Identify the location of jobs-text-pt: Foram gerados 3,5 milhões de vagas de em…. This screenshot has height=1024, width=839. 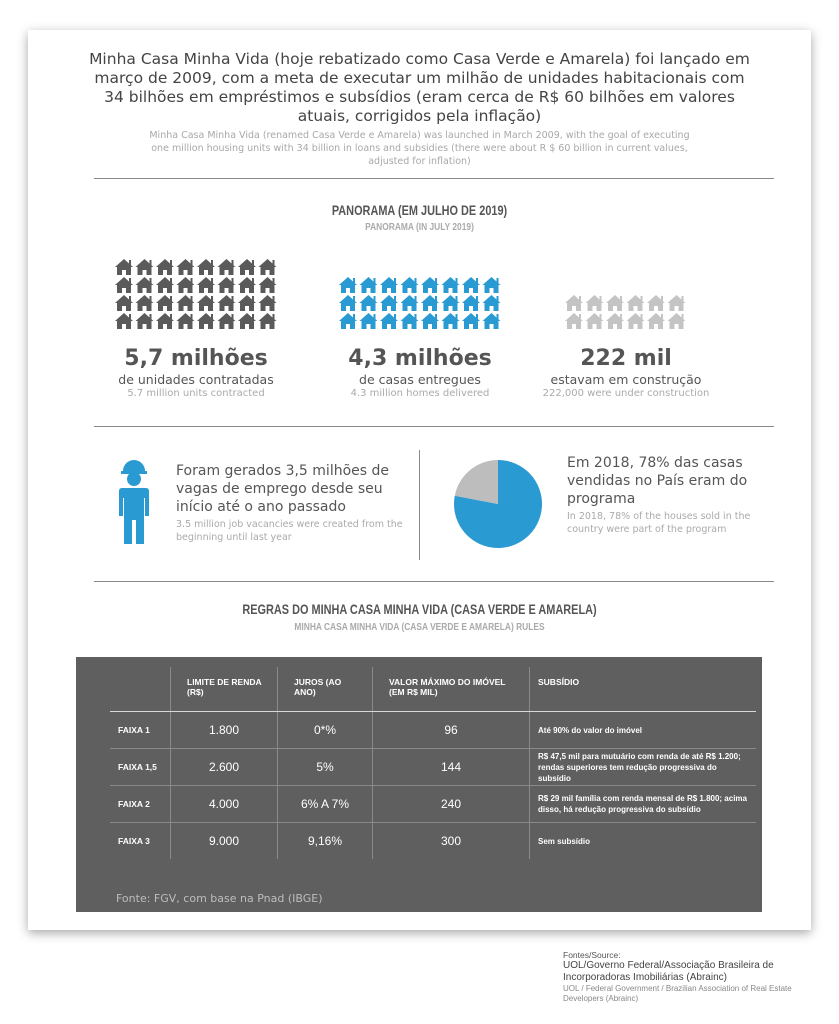
(283, 489).